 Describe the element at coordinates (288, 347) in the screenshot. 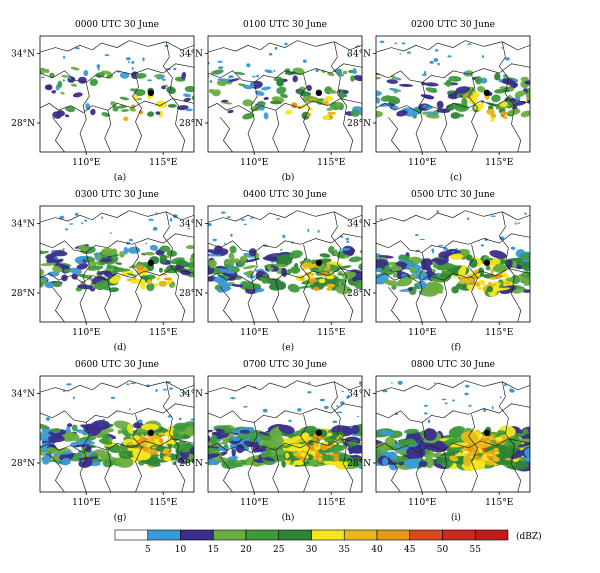

I see `panel-letter: (e)` at that location.